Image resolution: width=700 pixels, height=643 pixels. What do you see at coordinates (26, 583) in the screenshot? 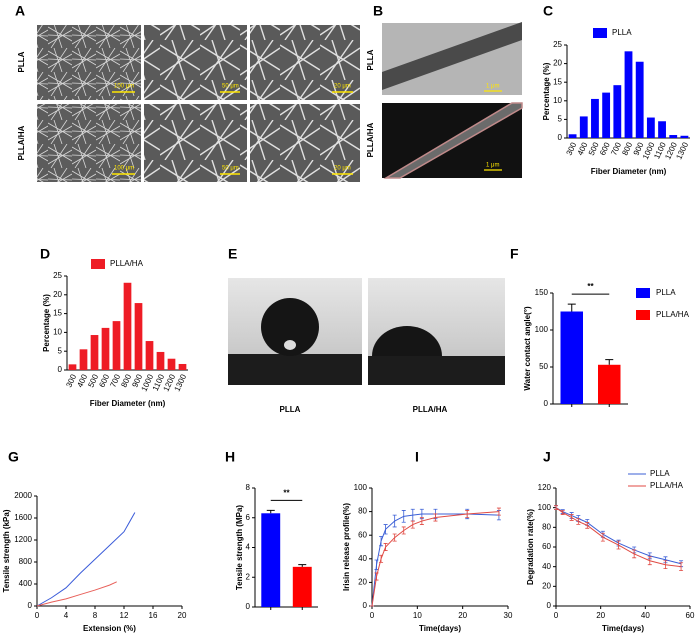
I see `y-tick-label: 400` at bounding box center [26, 583].